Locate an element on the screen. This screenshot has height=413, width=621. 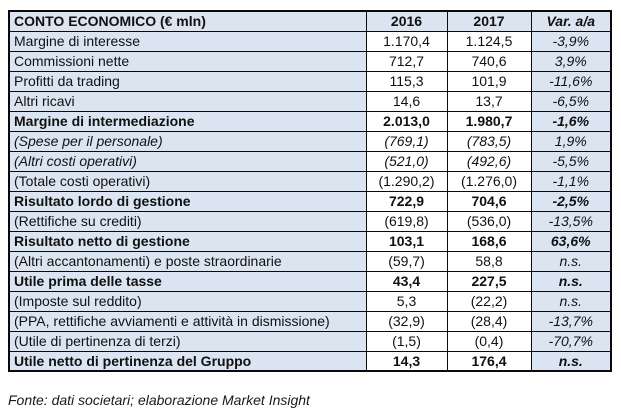
value-2016: 14,3 is located at coordinates (406, 361).